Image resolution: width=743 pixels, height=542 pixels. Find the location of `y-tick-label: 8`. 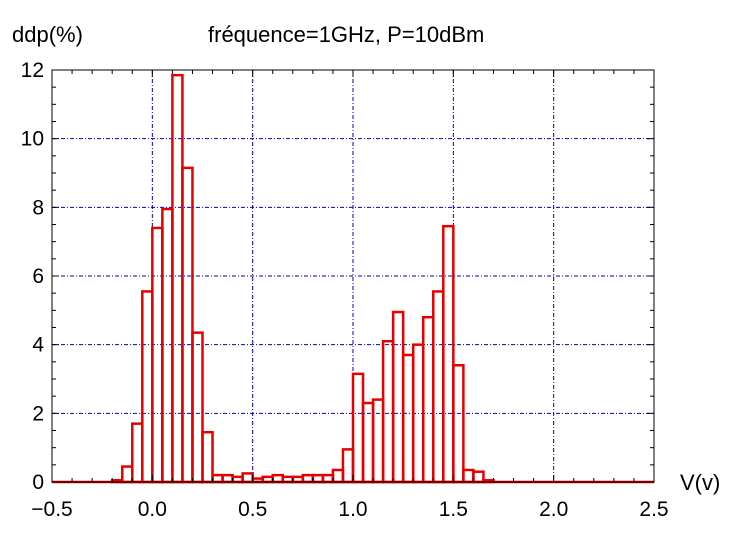

y-tick-label: 8 is located at coordinates (38, 207).